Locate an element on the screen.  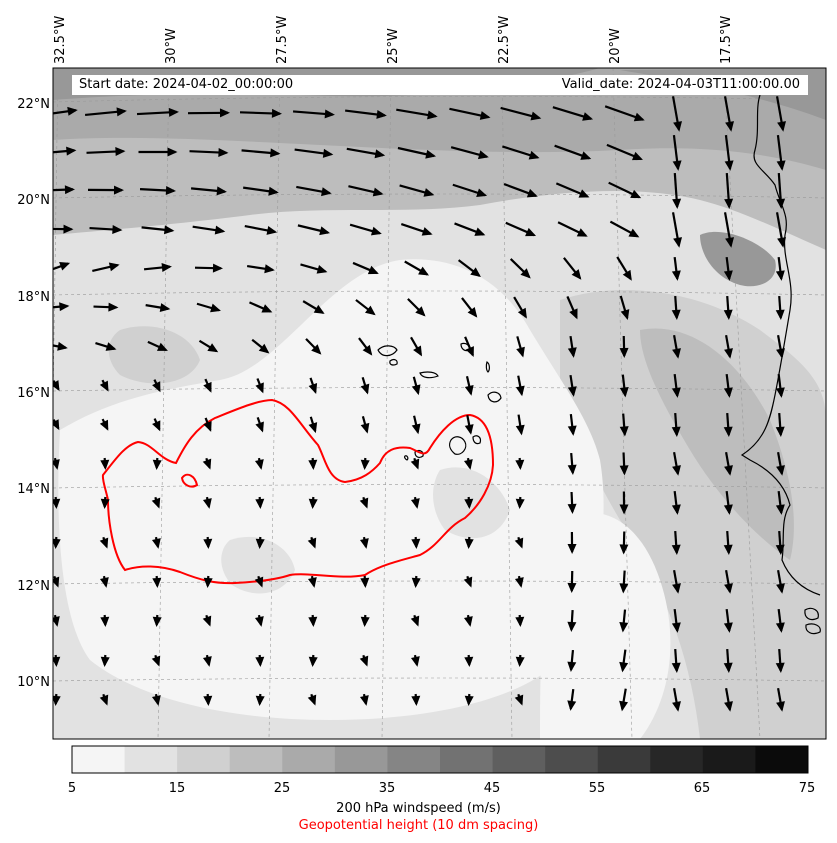
colorbar is located at coordinates (440, 759).